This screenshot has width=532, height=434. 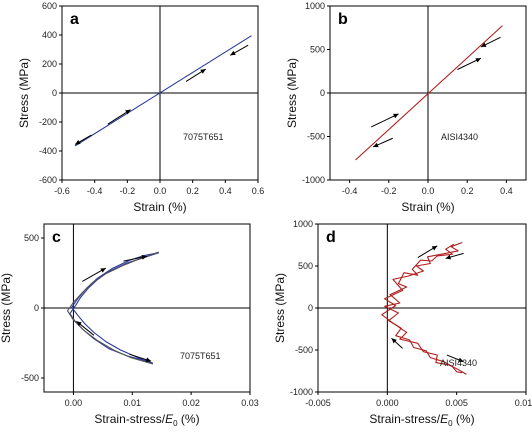 What do you see at coordinates (387, 403) in the screenshot?
I see `x-tick-label: 0.000` at bounding box center [387, 403].